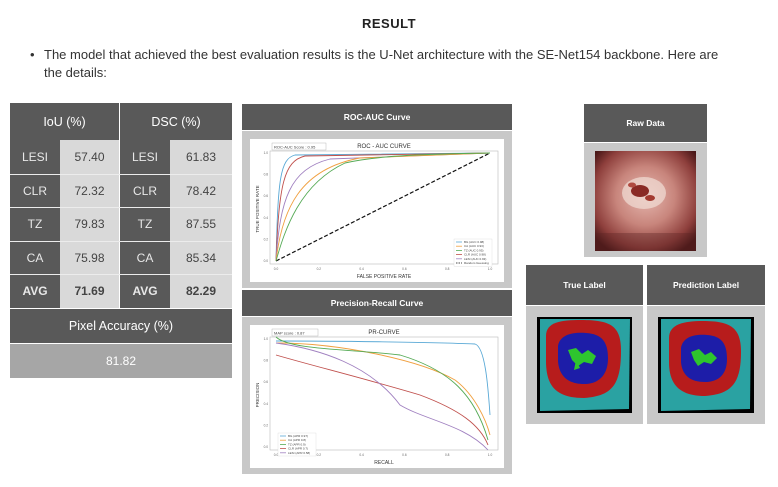 The height and width of the screenshot is (487, 778). I want to click on roc-xtick: 0.0, so click(276, 269).